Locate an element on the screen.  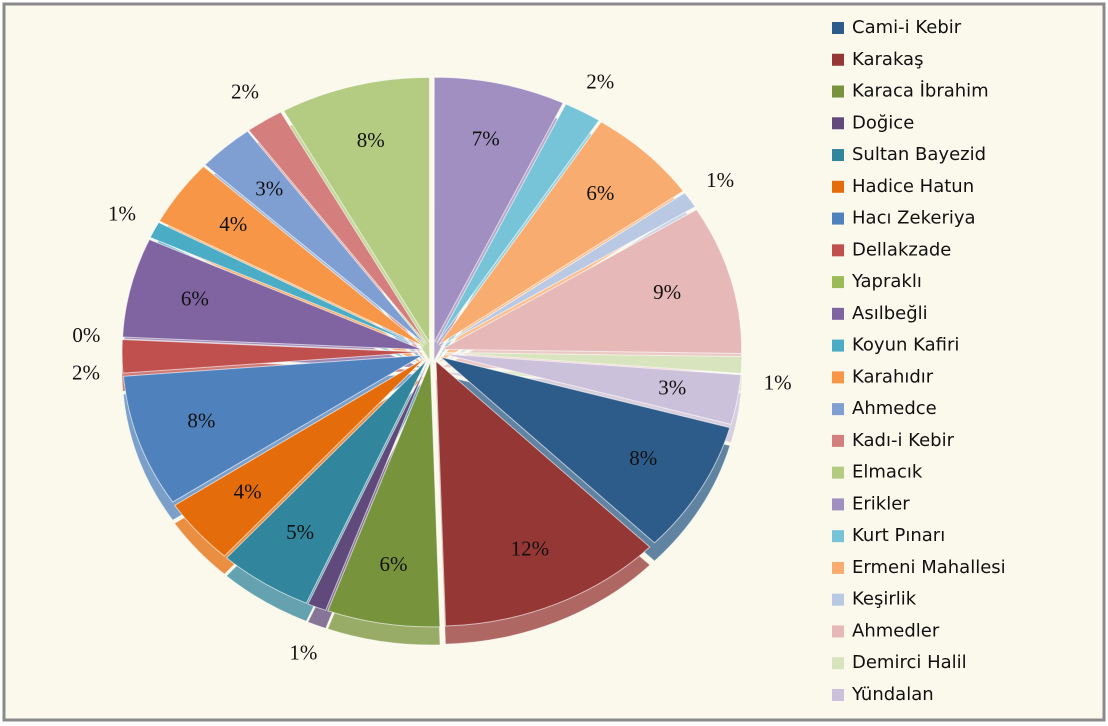
data-label: 9% is located at coordinates (667, 292).